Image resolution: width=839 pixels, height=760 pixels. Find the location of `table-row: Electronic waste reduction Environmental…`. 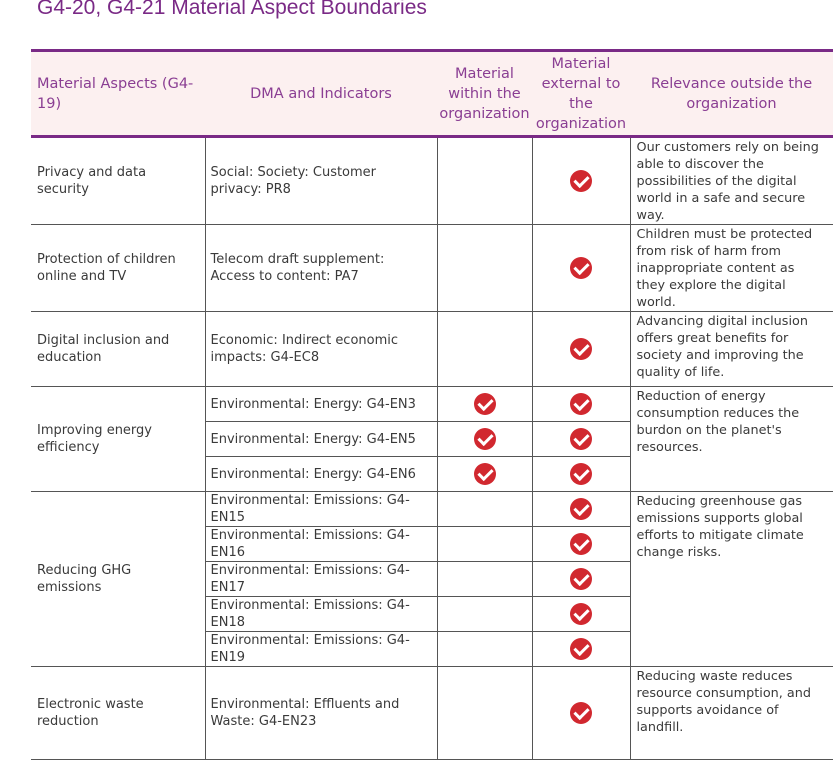

table-row: Electronic waste reduction Environmental… is located at coordinates (432, 713).